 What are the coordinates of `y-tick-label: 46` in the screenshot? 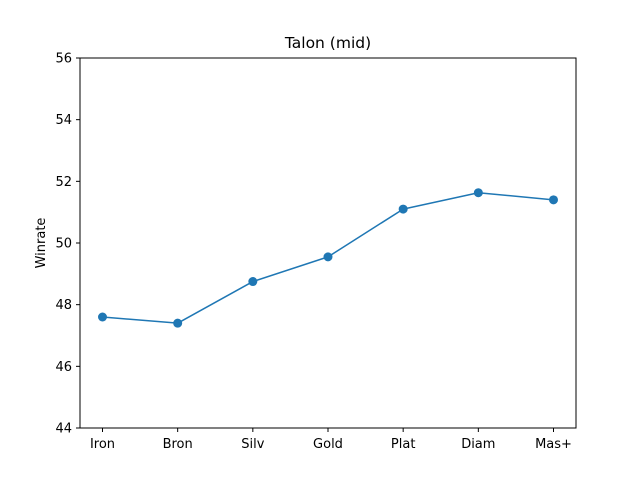 It's located at (63, 367).